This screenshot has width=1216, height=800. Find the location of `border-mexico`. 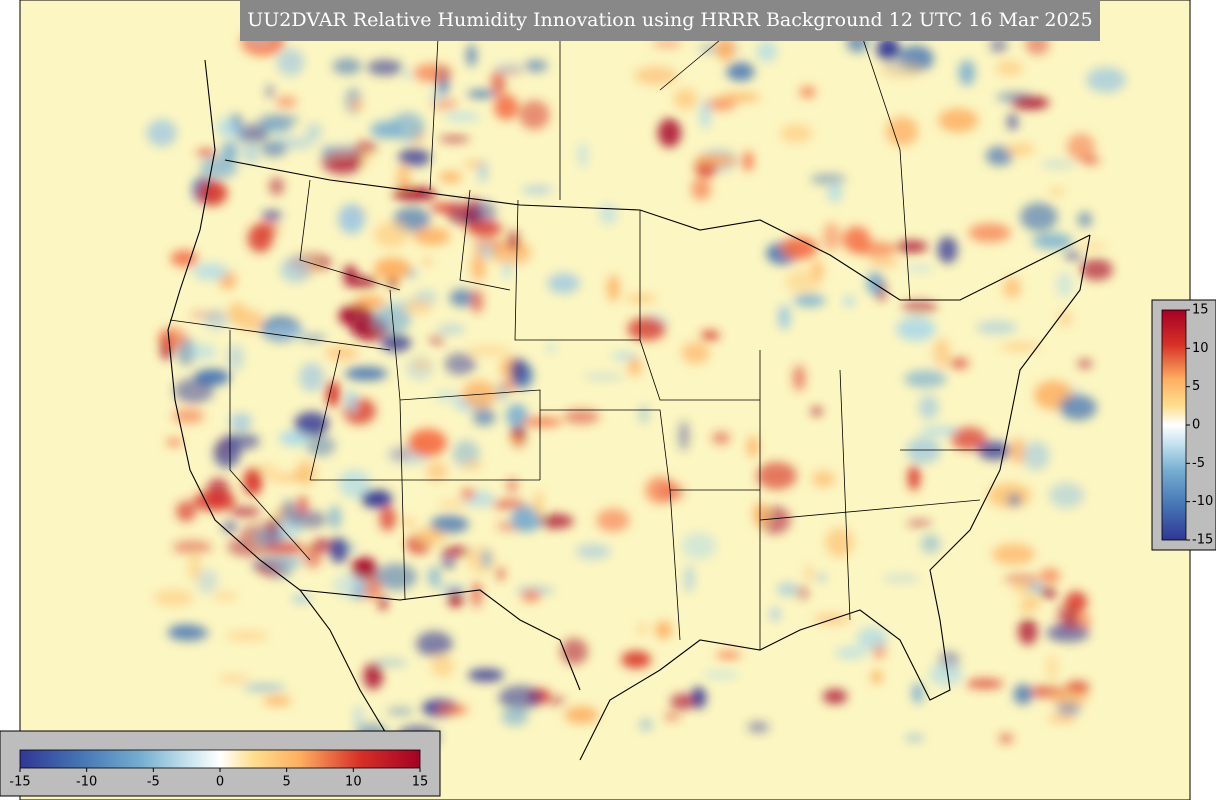

border-mexico is located at coordinates (440, 640).